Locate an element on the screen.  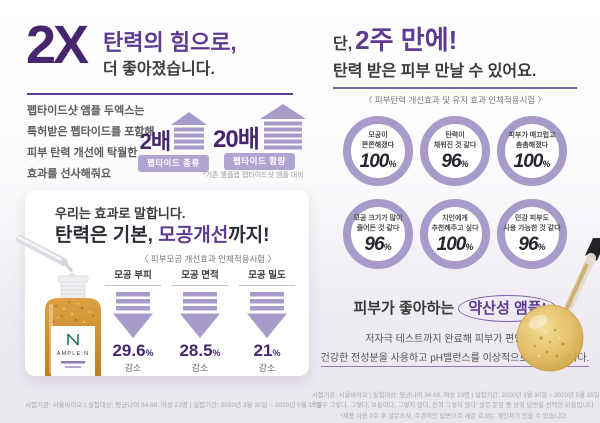
acidic-ampoule-title: 피부가 좋아하는 약산성 앰플! is located at coordinates (455, 308).